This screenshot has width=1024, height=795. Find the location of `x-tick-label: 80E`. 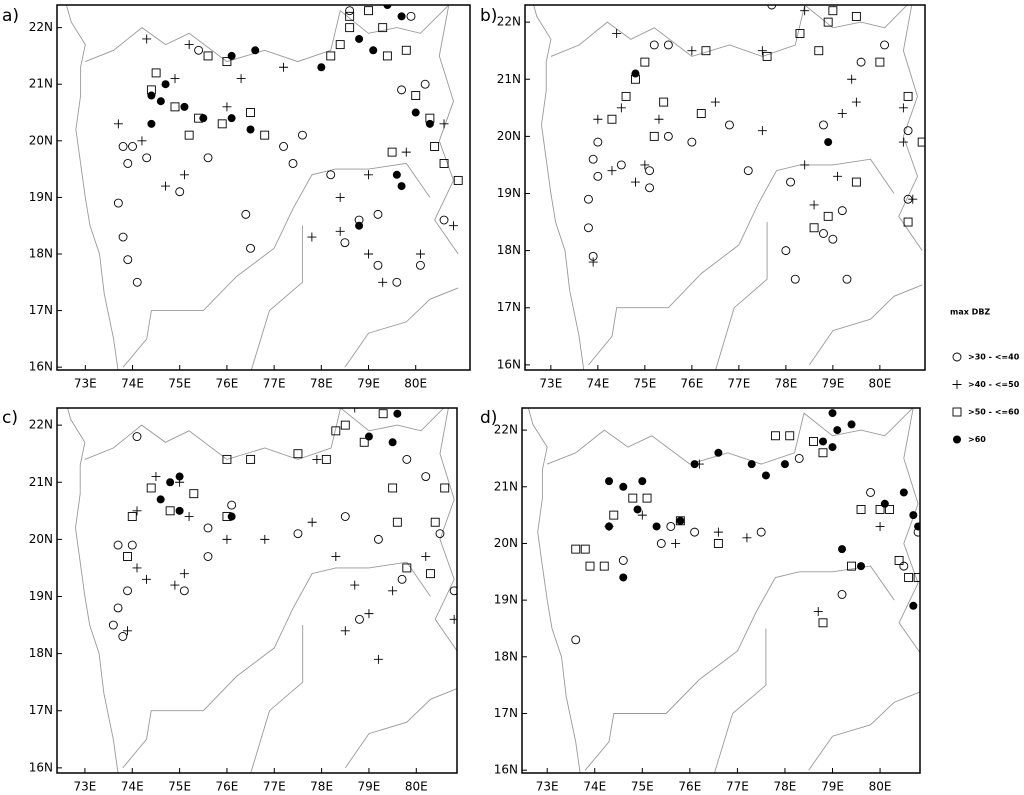

x-tick-label: 80E is located at coordinates (880, 787).